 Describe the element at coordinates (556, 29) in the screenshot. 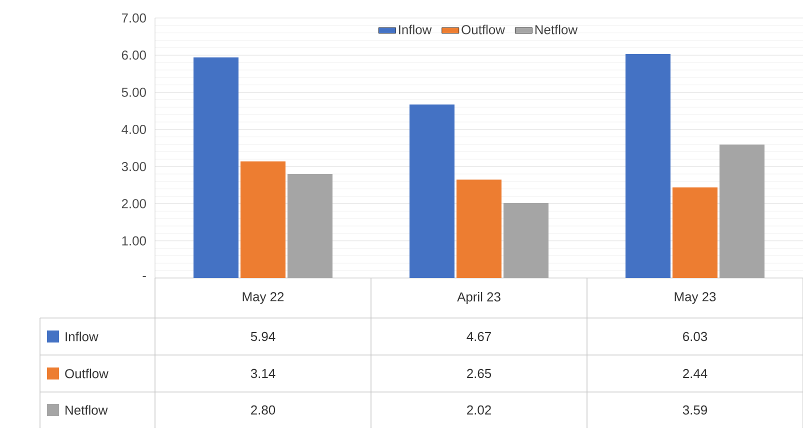

I see `legend-label: Netflow` at that location.